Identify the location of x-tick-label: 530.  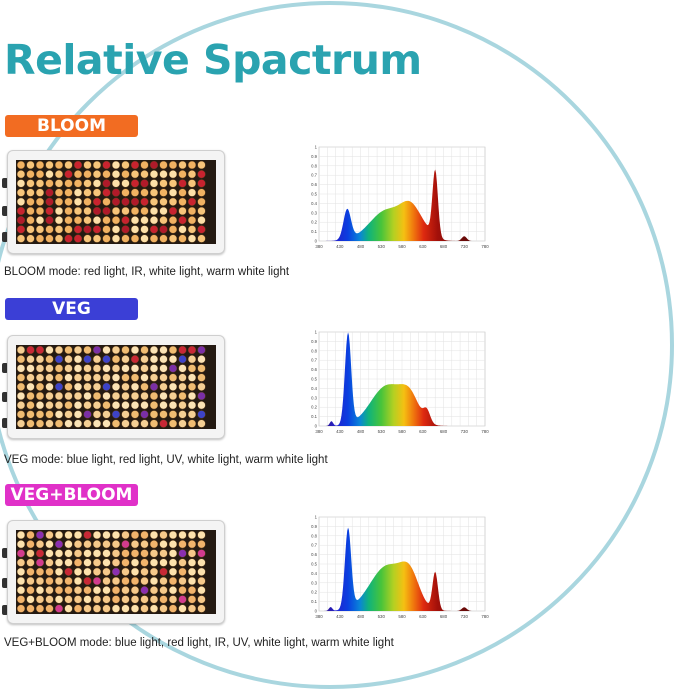
(382, 616).